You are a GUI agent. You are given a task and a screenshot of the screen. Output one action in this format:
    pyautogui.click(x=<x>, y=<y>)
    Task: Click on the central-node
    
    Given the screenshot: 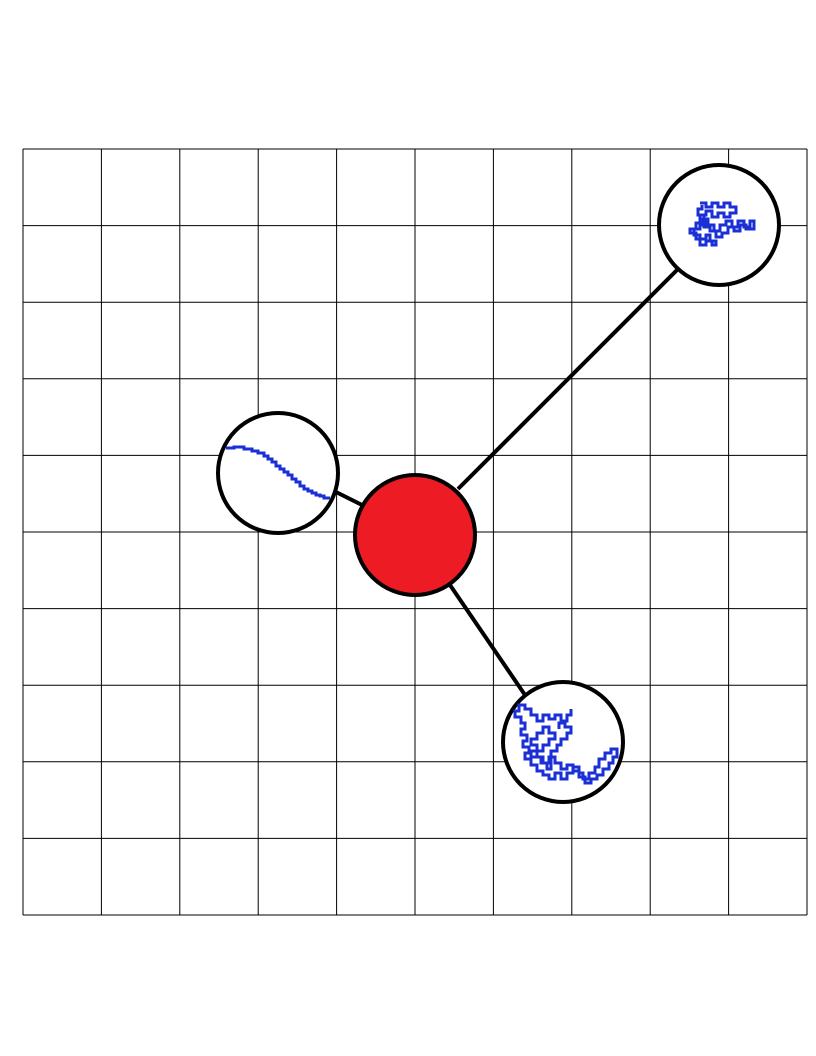 What is the action you would take?
    pyautogui.click(x=415, y=535)
    